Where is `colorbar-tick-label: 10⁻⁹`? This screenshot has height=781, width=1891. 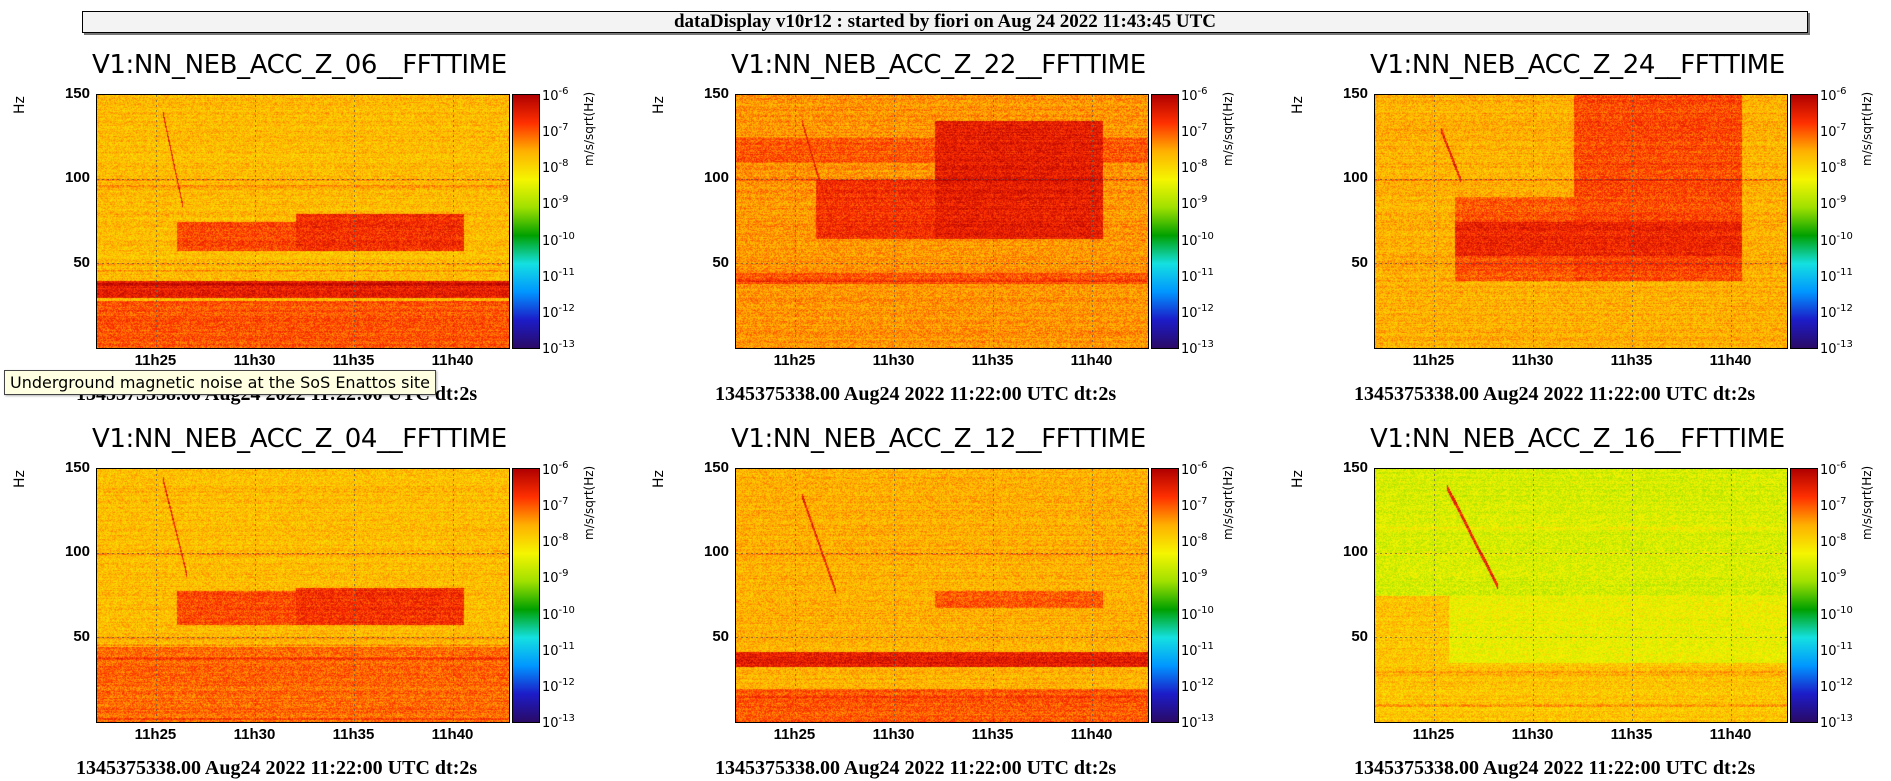 colorbar-tick-label: 10⁻⁹ is located at coordinates (1833, 203).